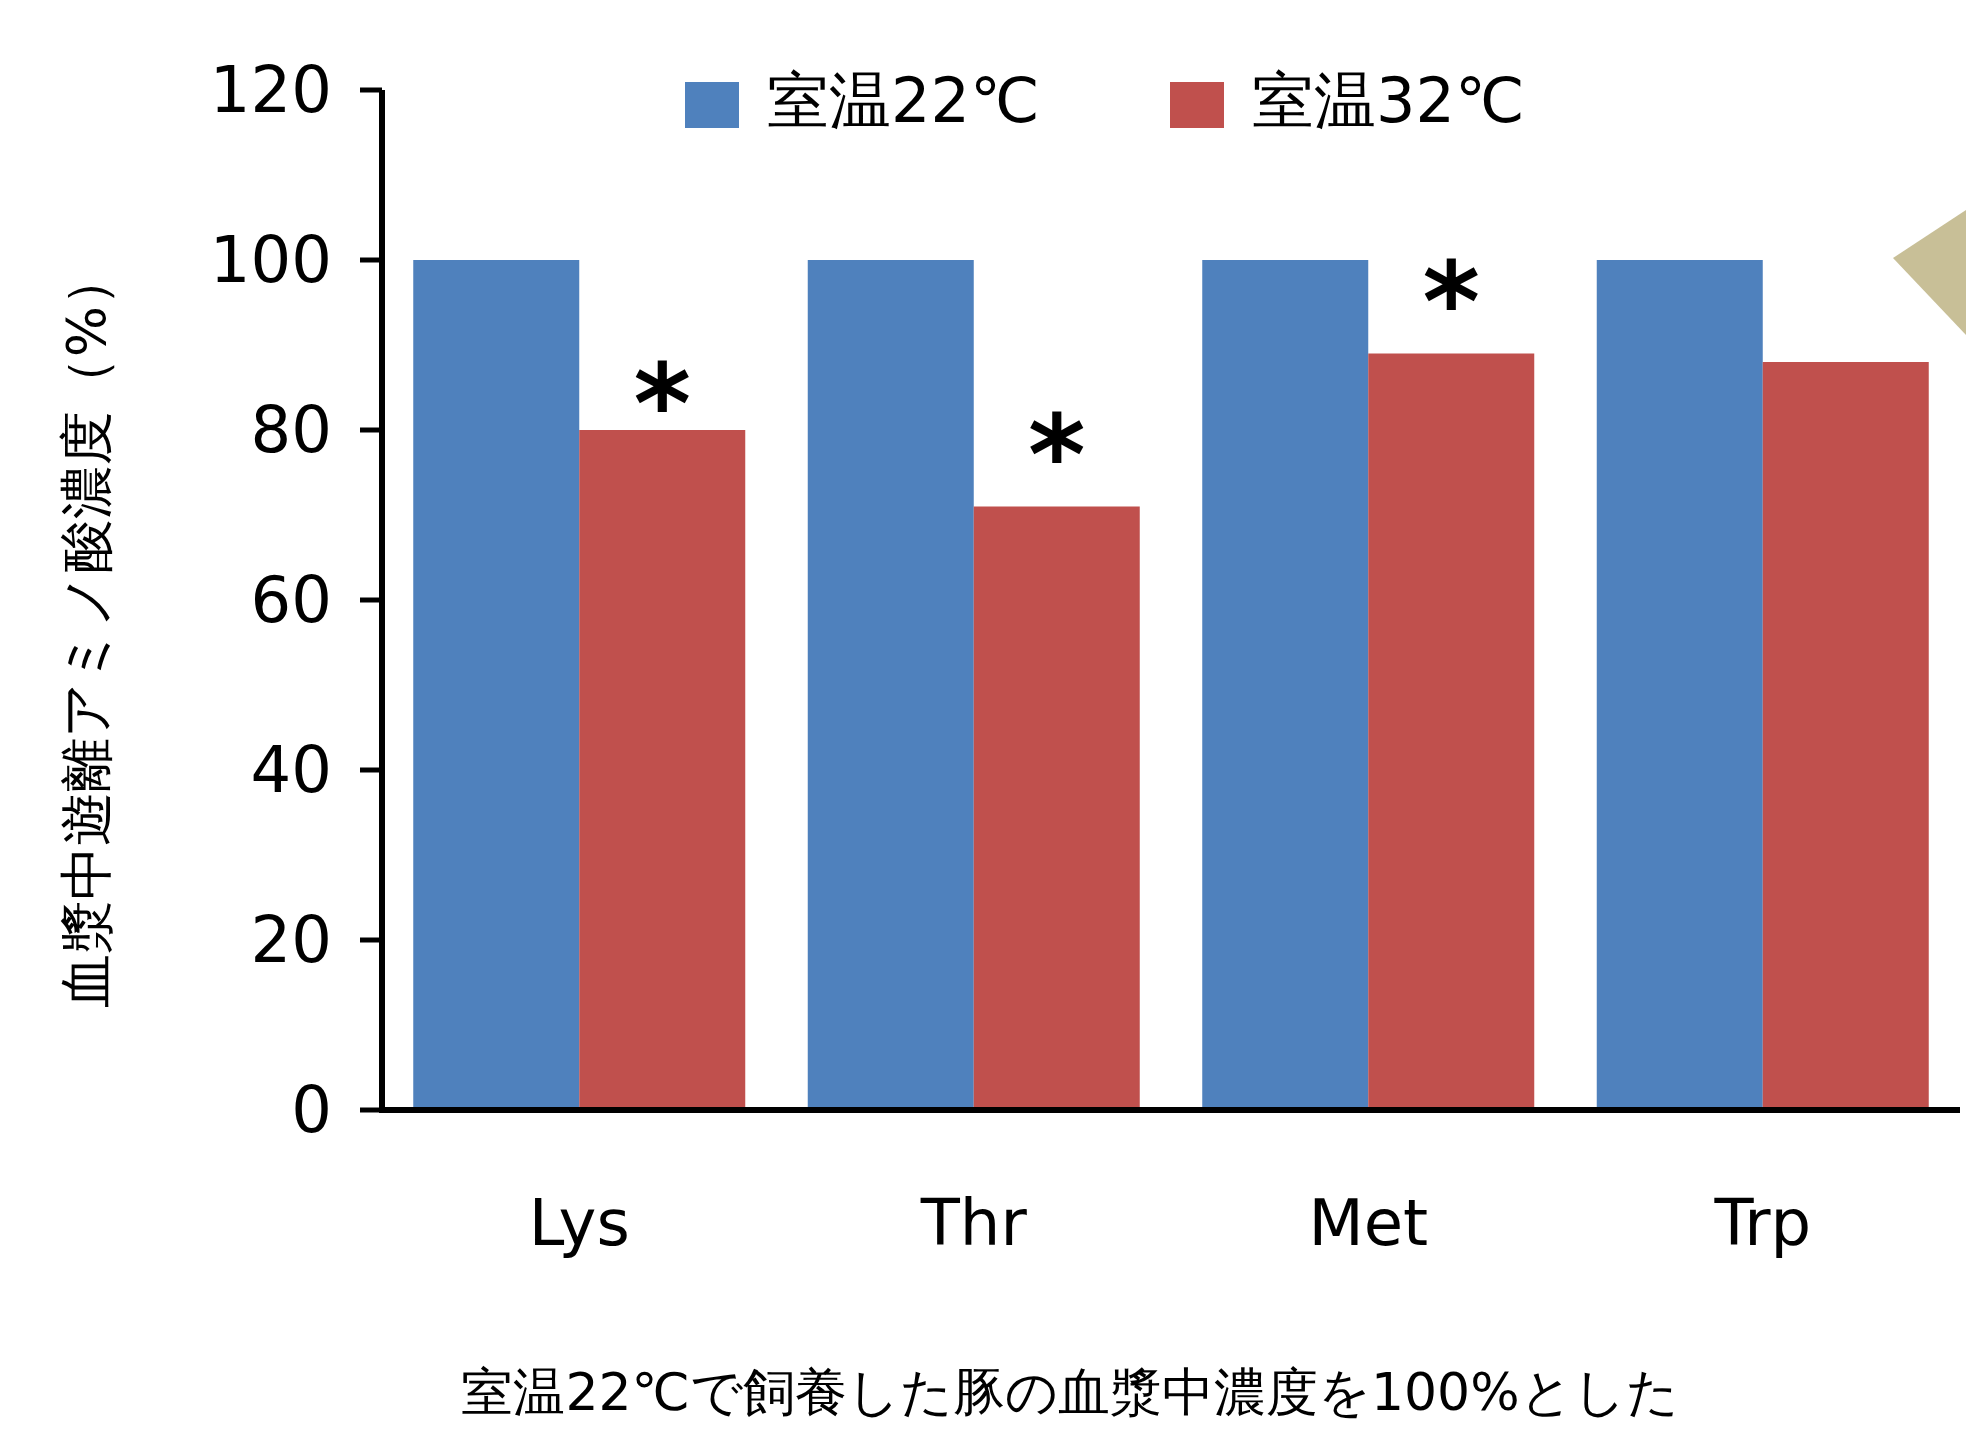 The width and height of the screenshot is (1966, 1431). Describe the element at coordinates (291, 770) in the screenshot. I see `y-tick-label: 40` at that location.